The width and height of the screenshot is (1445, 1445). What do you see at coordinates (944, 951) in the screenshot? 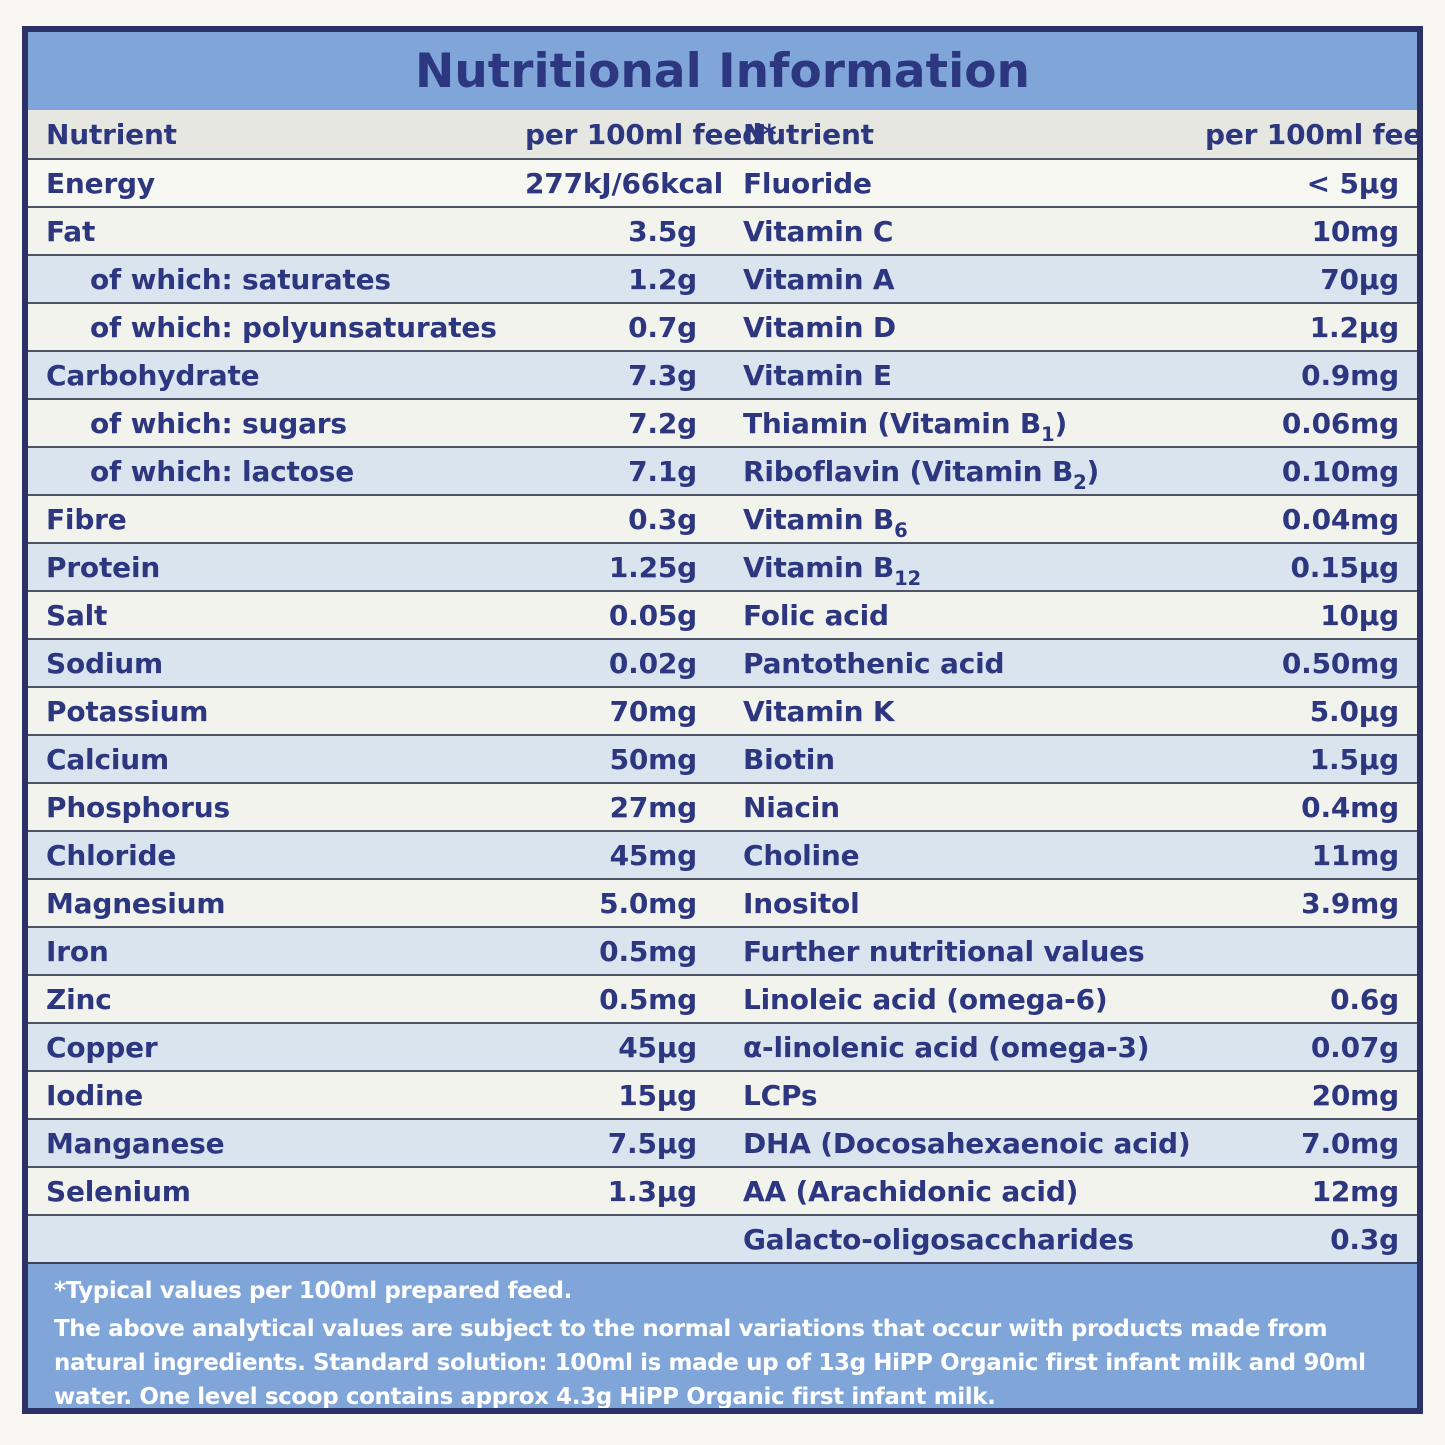
I see `nutrient-label: Further nutritional values` at bounding box center [944, 951].